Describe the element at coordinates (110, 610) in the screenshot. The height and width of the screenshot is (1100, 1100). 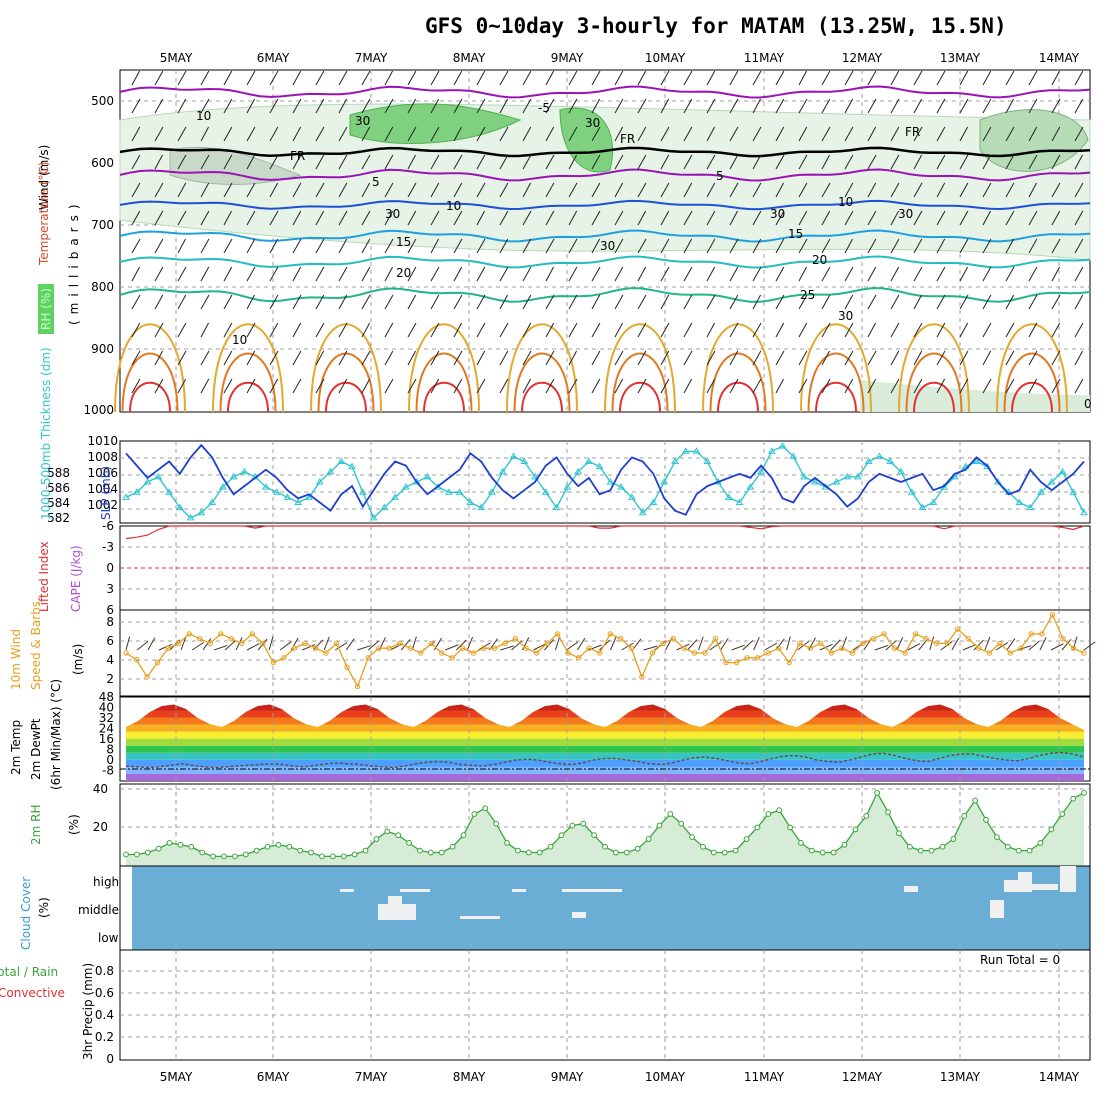
I see `cape-tick-label: 6` at that location.